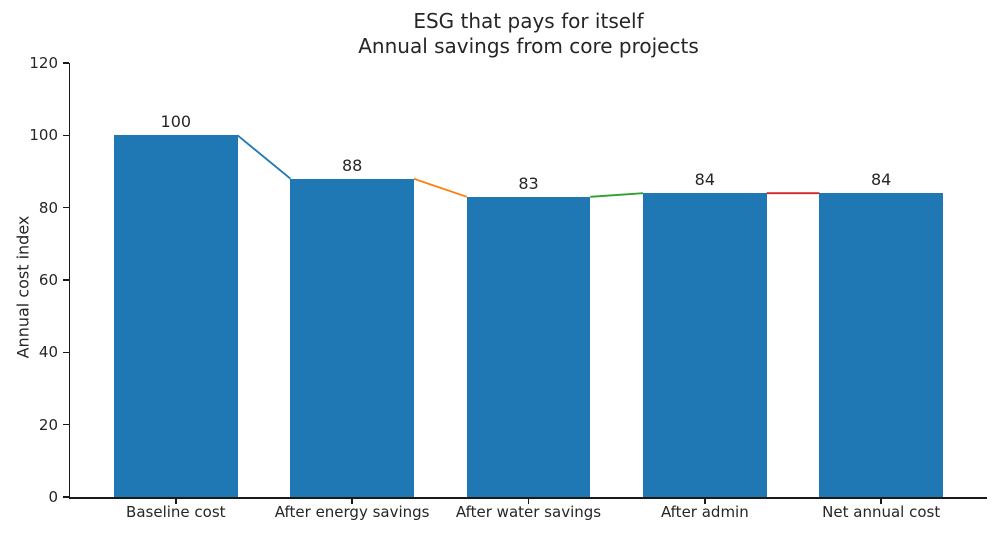  Describe the element at coordinates (176, 122) in the screenshot. I see `bar-value-label: 100` at that location.